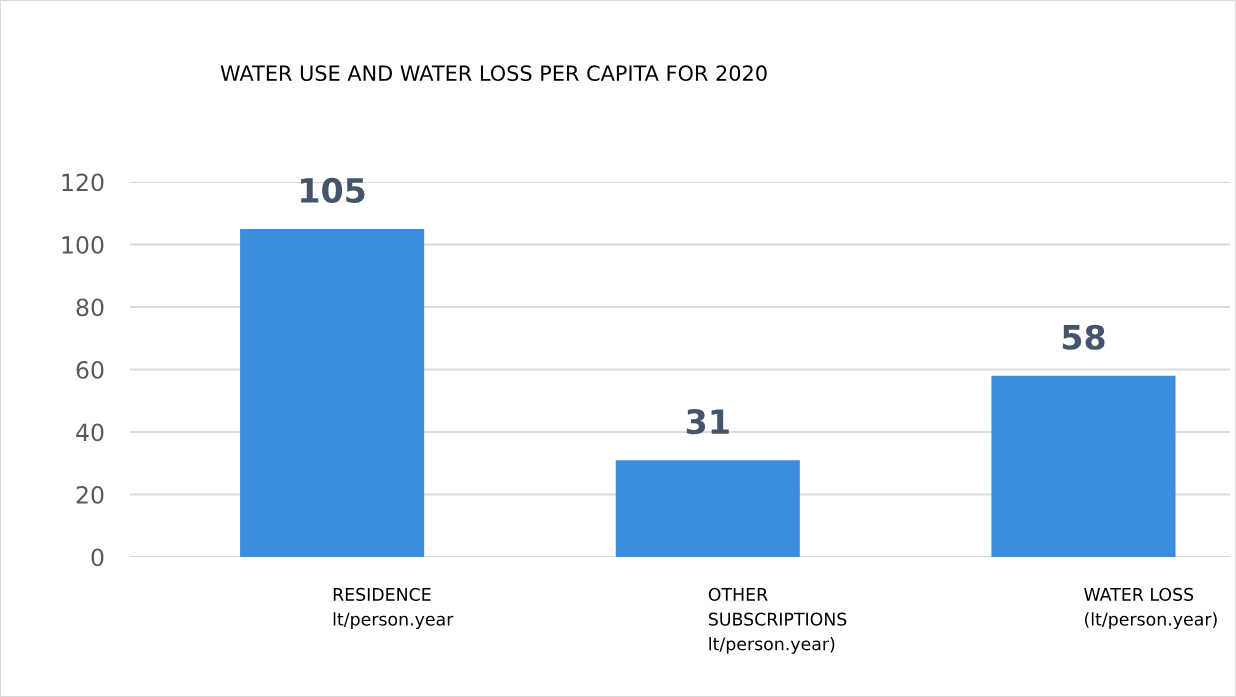 The height and width of the screenshot is (697, 1236). I want to click on y-tick-label: 120, so click(83, 182).